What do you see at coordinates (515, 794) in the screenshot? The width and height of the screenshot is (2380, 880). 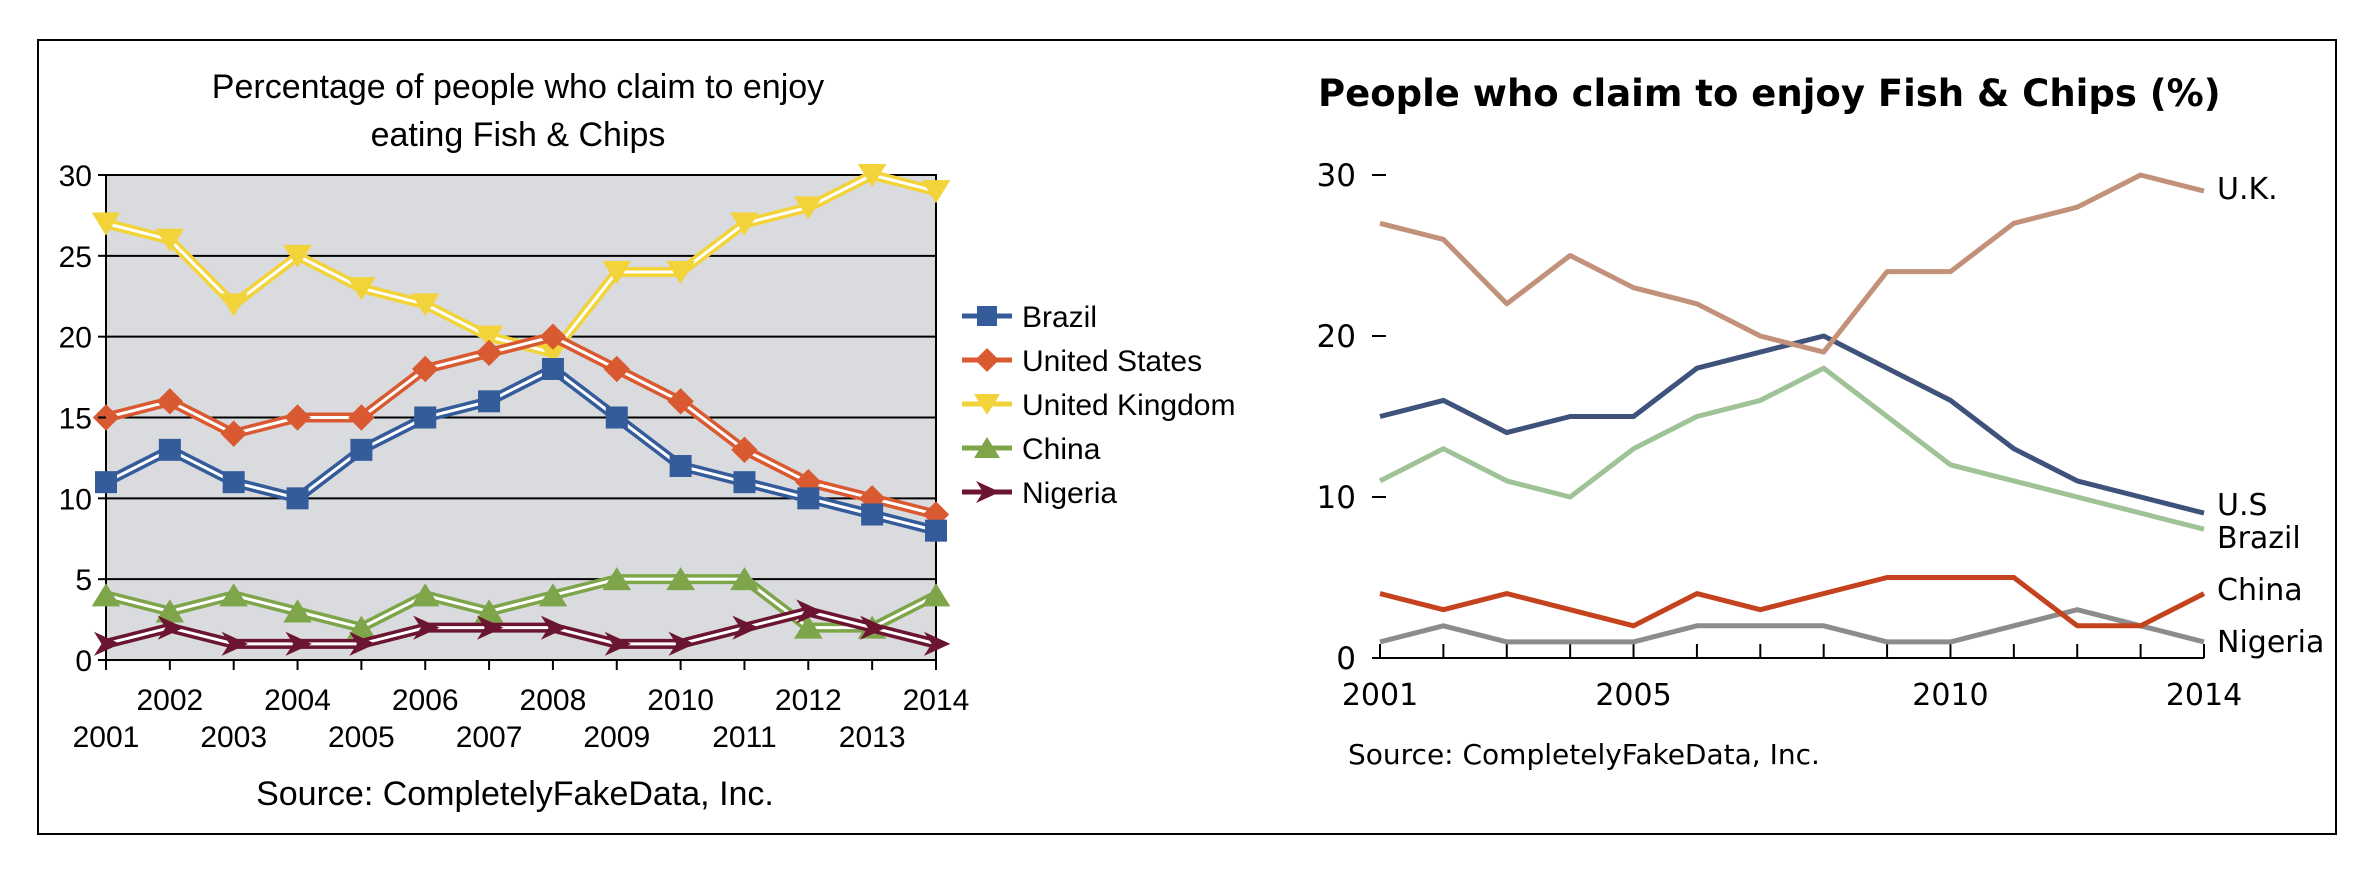 I see `left-chart-source: Source: CompletelyFakeData, Inc.` at bounding box center [515, 794].